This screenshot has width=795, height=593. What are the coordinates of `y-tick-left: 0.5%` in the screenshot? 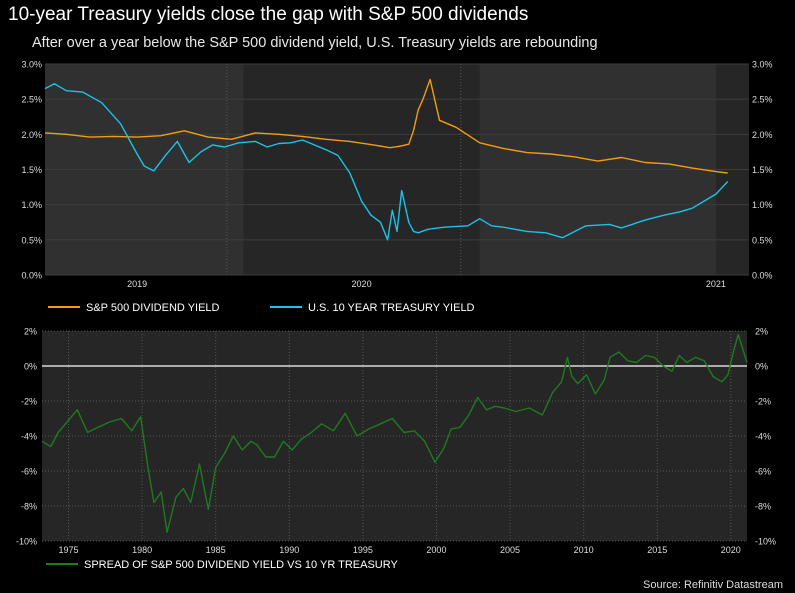 It's located at (31, 240).